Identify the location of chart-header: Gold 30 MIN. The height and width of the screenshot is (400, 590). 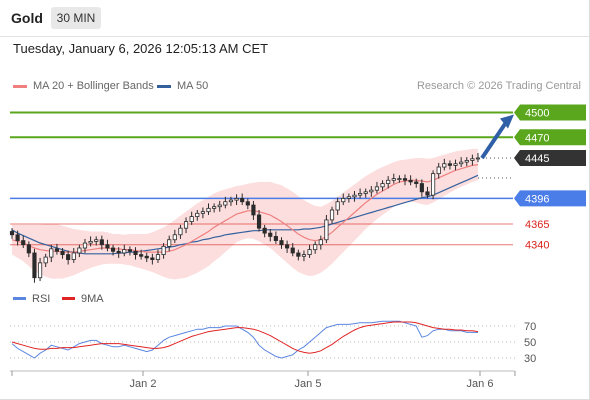
(295, 18).